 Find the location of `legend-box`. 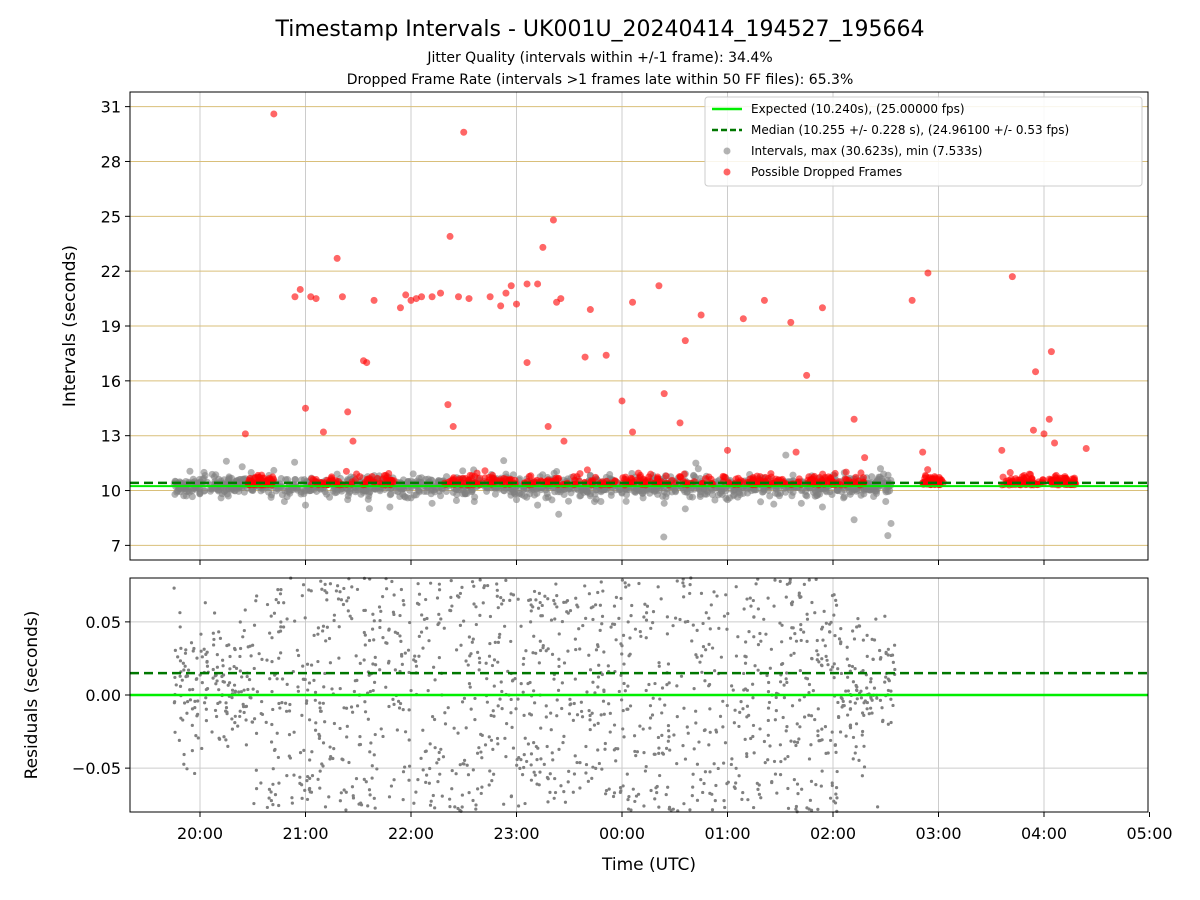

legend-box is located at coordinates (923, 141).